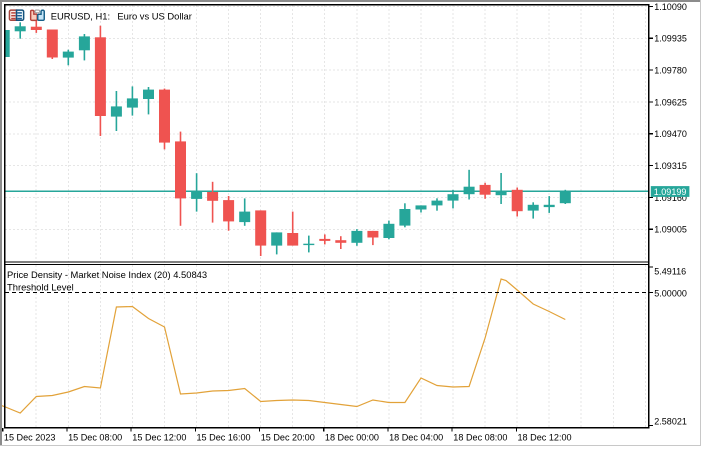 The width and height of the screenshot is (703, 450). I want to click on svg-text: 18 Dec 00:00, so click(352, 437).